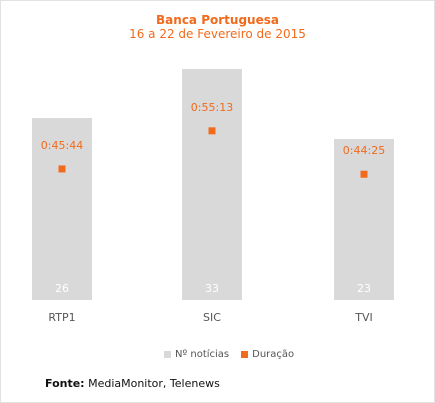  Describe the element at coordinates (62, 145) in the screenshot. I see `duration-label-rtp1: 0:45:44` at that location.